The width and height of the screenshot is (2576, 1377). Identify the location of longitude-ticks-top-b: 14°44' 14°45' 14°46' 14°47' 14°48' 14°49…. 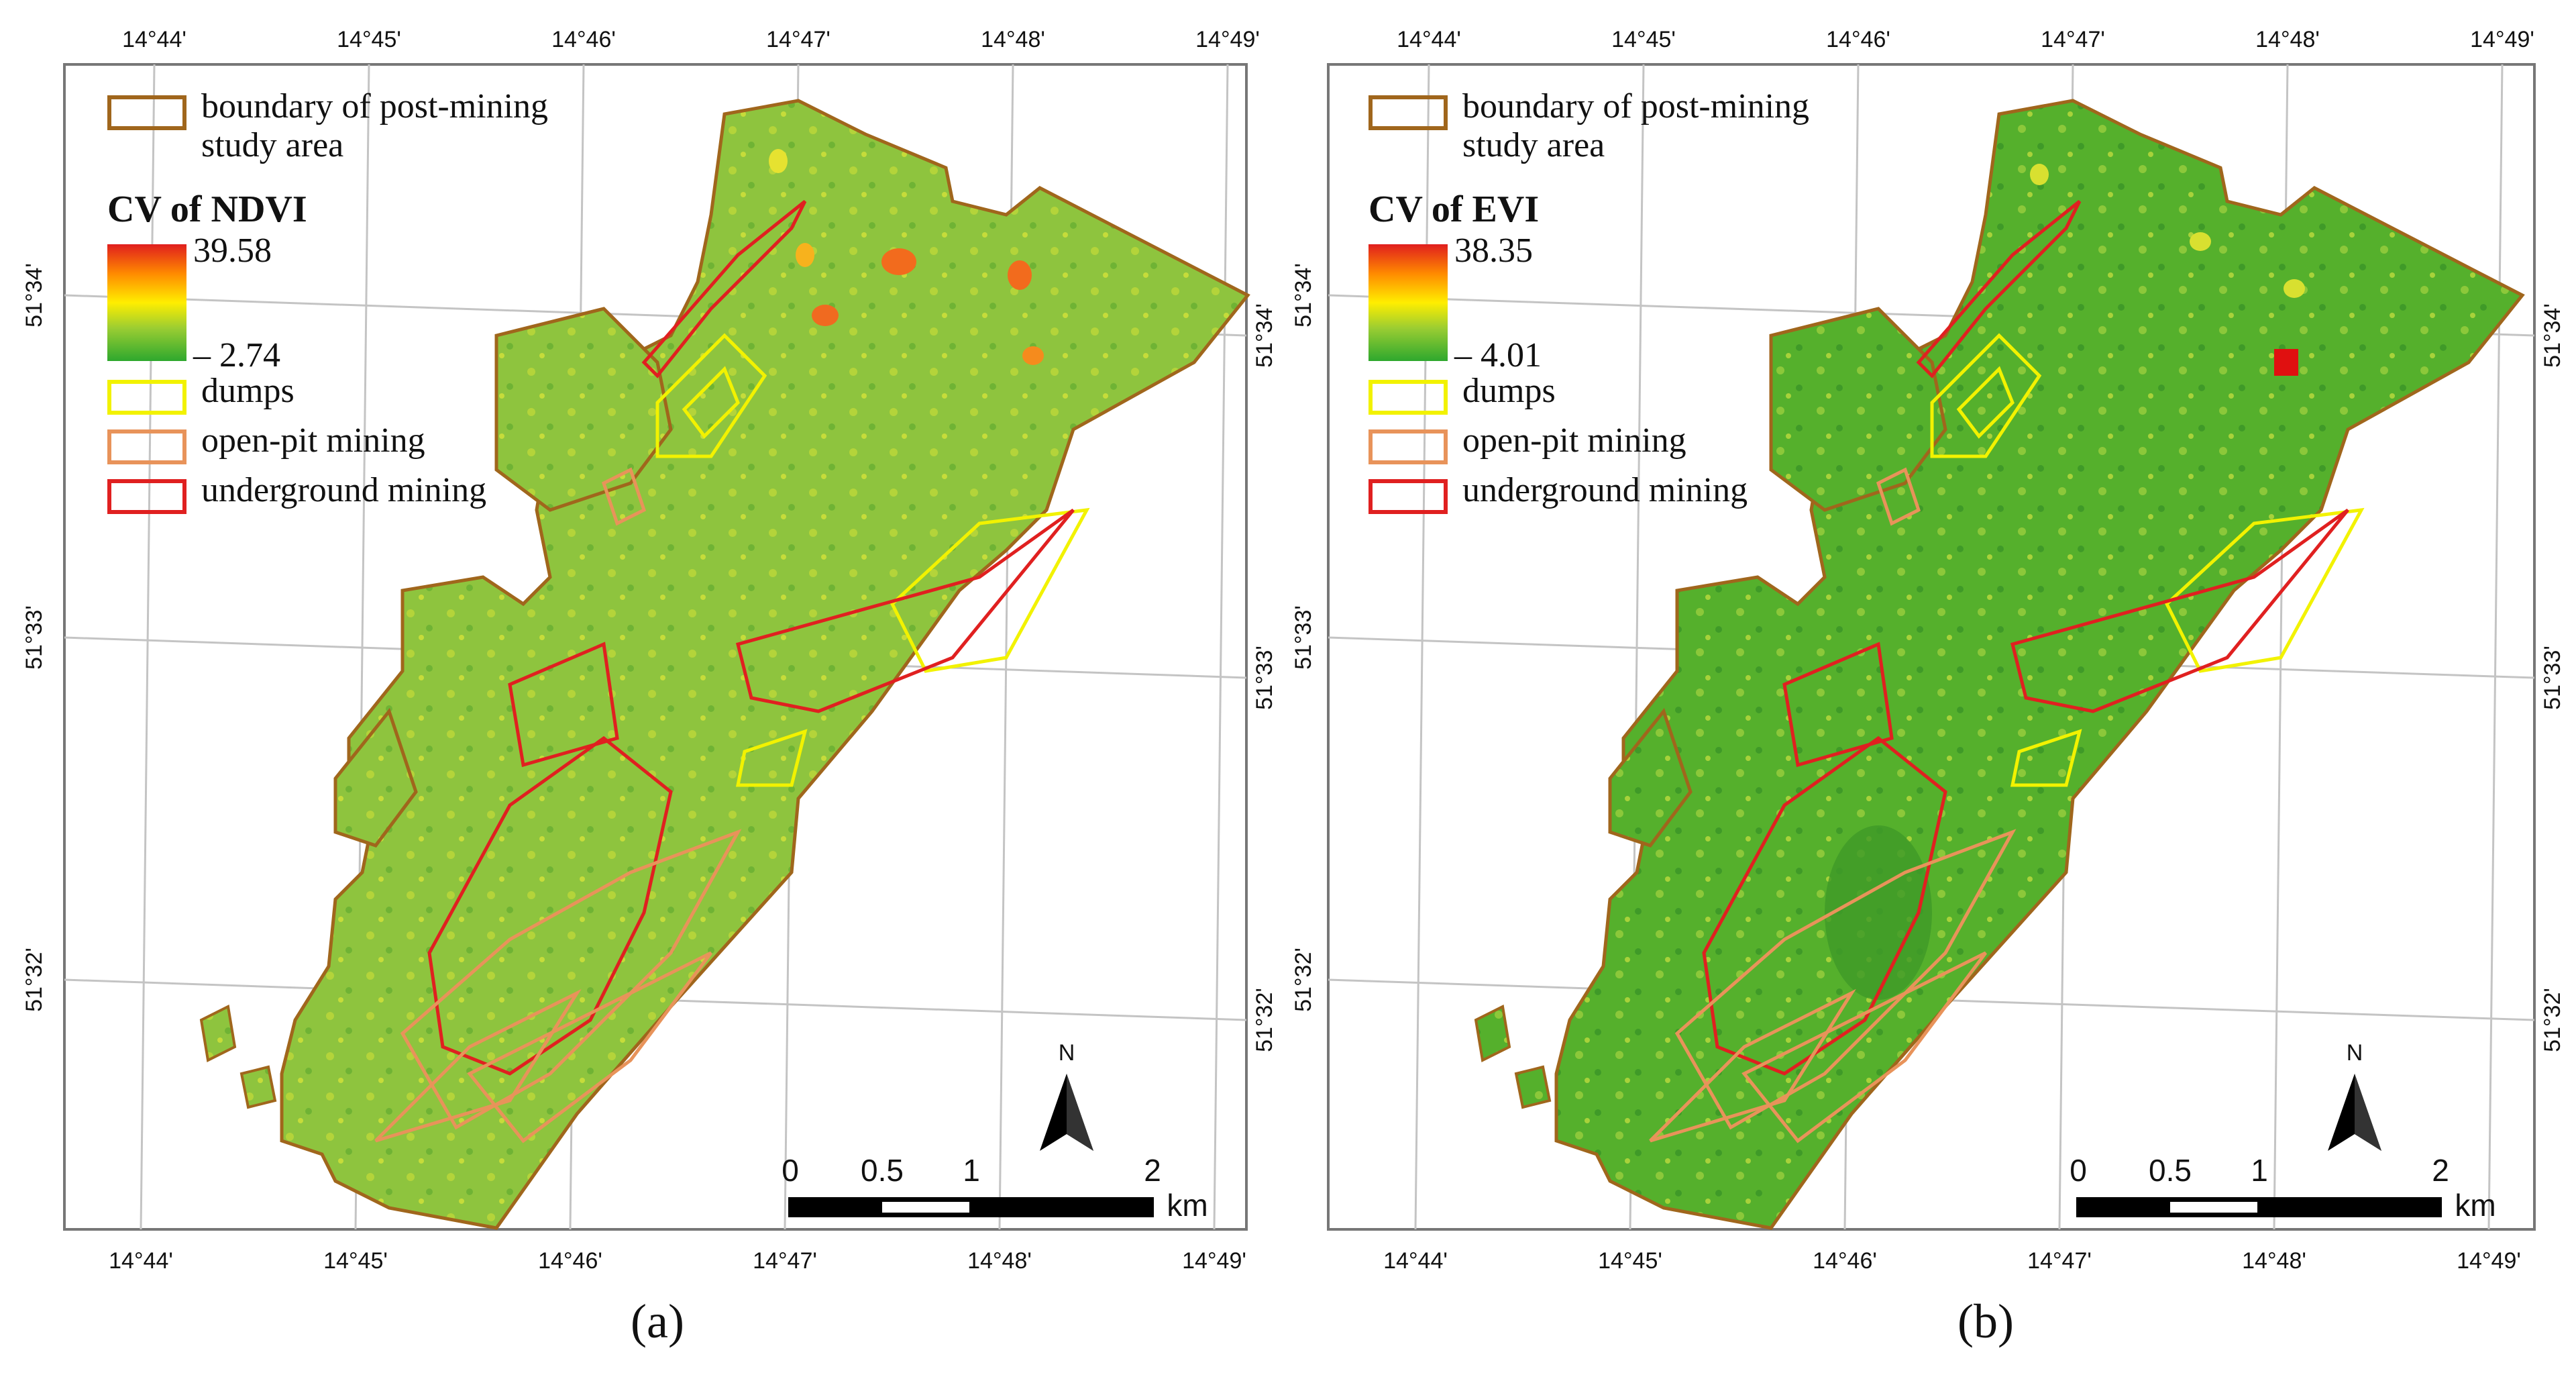
(1965, 39).